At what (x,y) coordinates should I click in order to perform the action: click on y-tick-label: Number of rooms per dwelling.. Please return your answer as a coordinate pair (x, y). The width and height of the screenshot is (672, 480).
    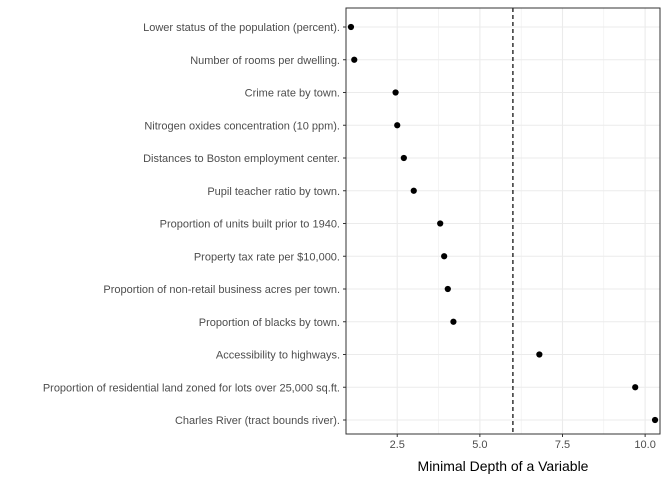
    Looking at the image, I should click on (265, 61).